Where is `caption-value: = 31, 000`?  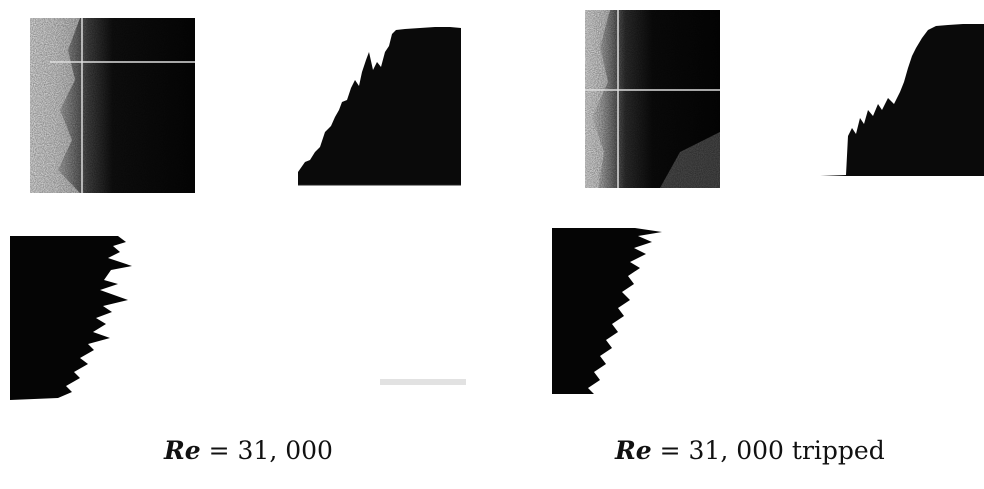
caption-value: = 31, 000 is located at coordinates (266, 450).